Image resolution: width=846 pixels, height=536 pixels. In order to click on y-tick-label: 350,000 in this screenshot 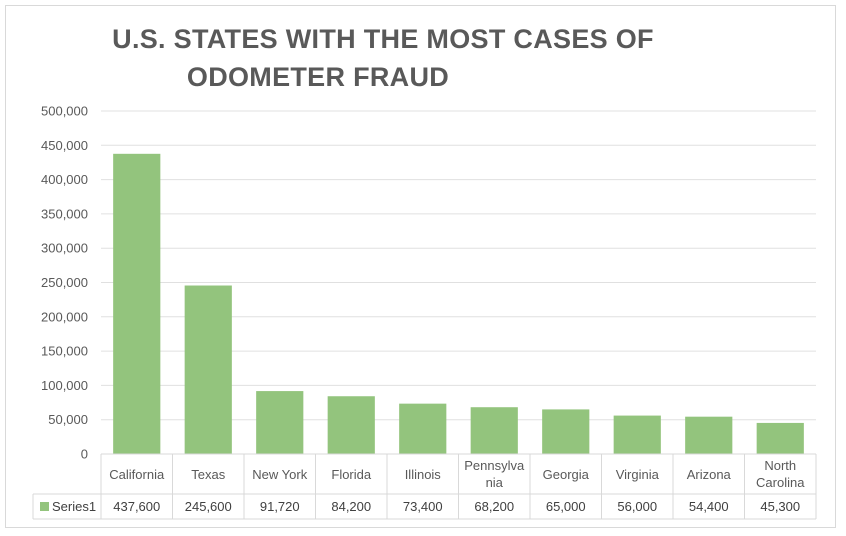, I will do `click(64, 213)`.